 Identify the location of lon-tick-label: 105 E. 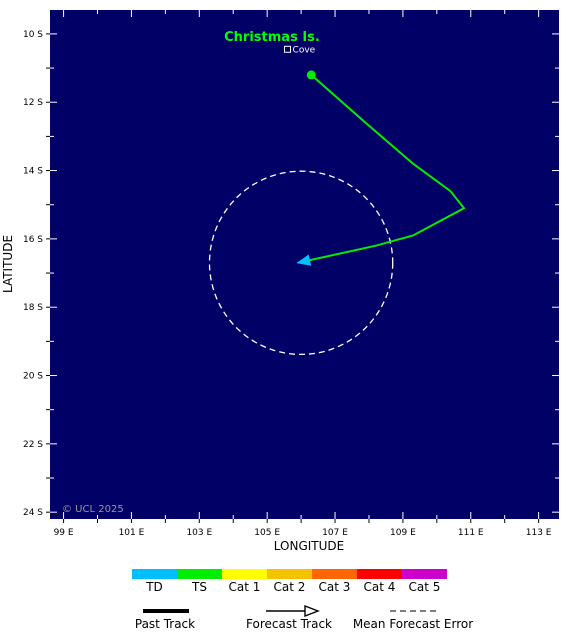
(267, 533).